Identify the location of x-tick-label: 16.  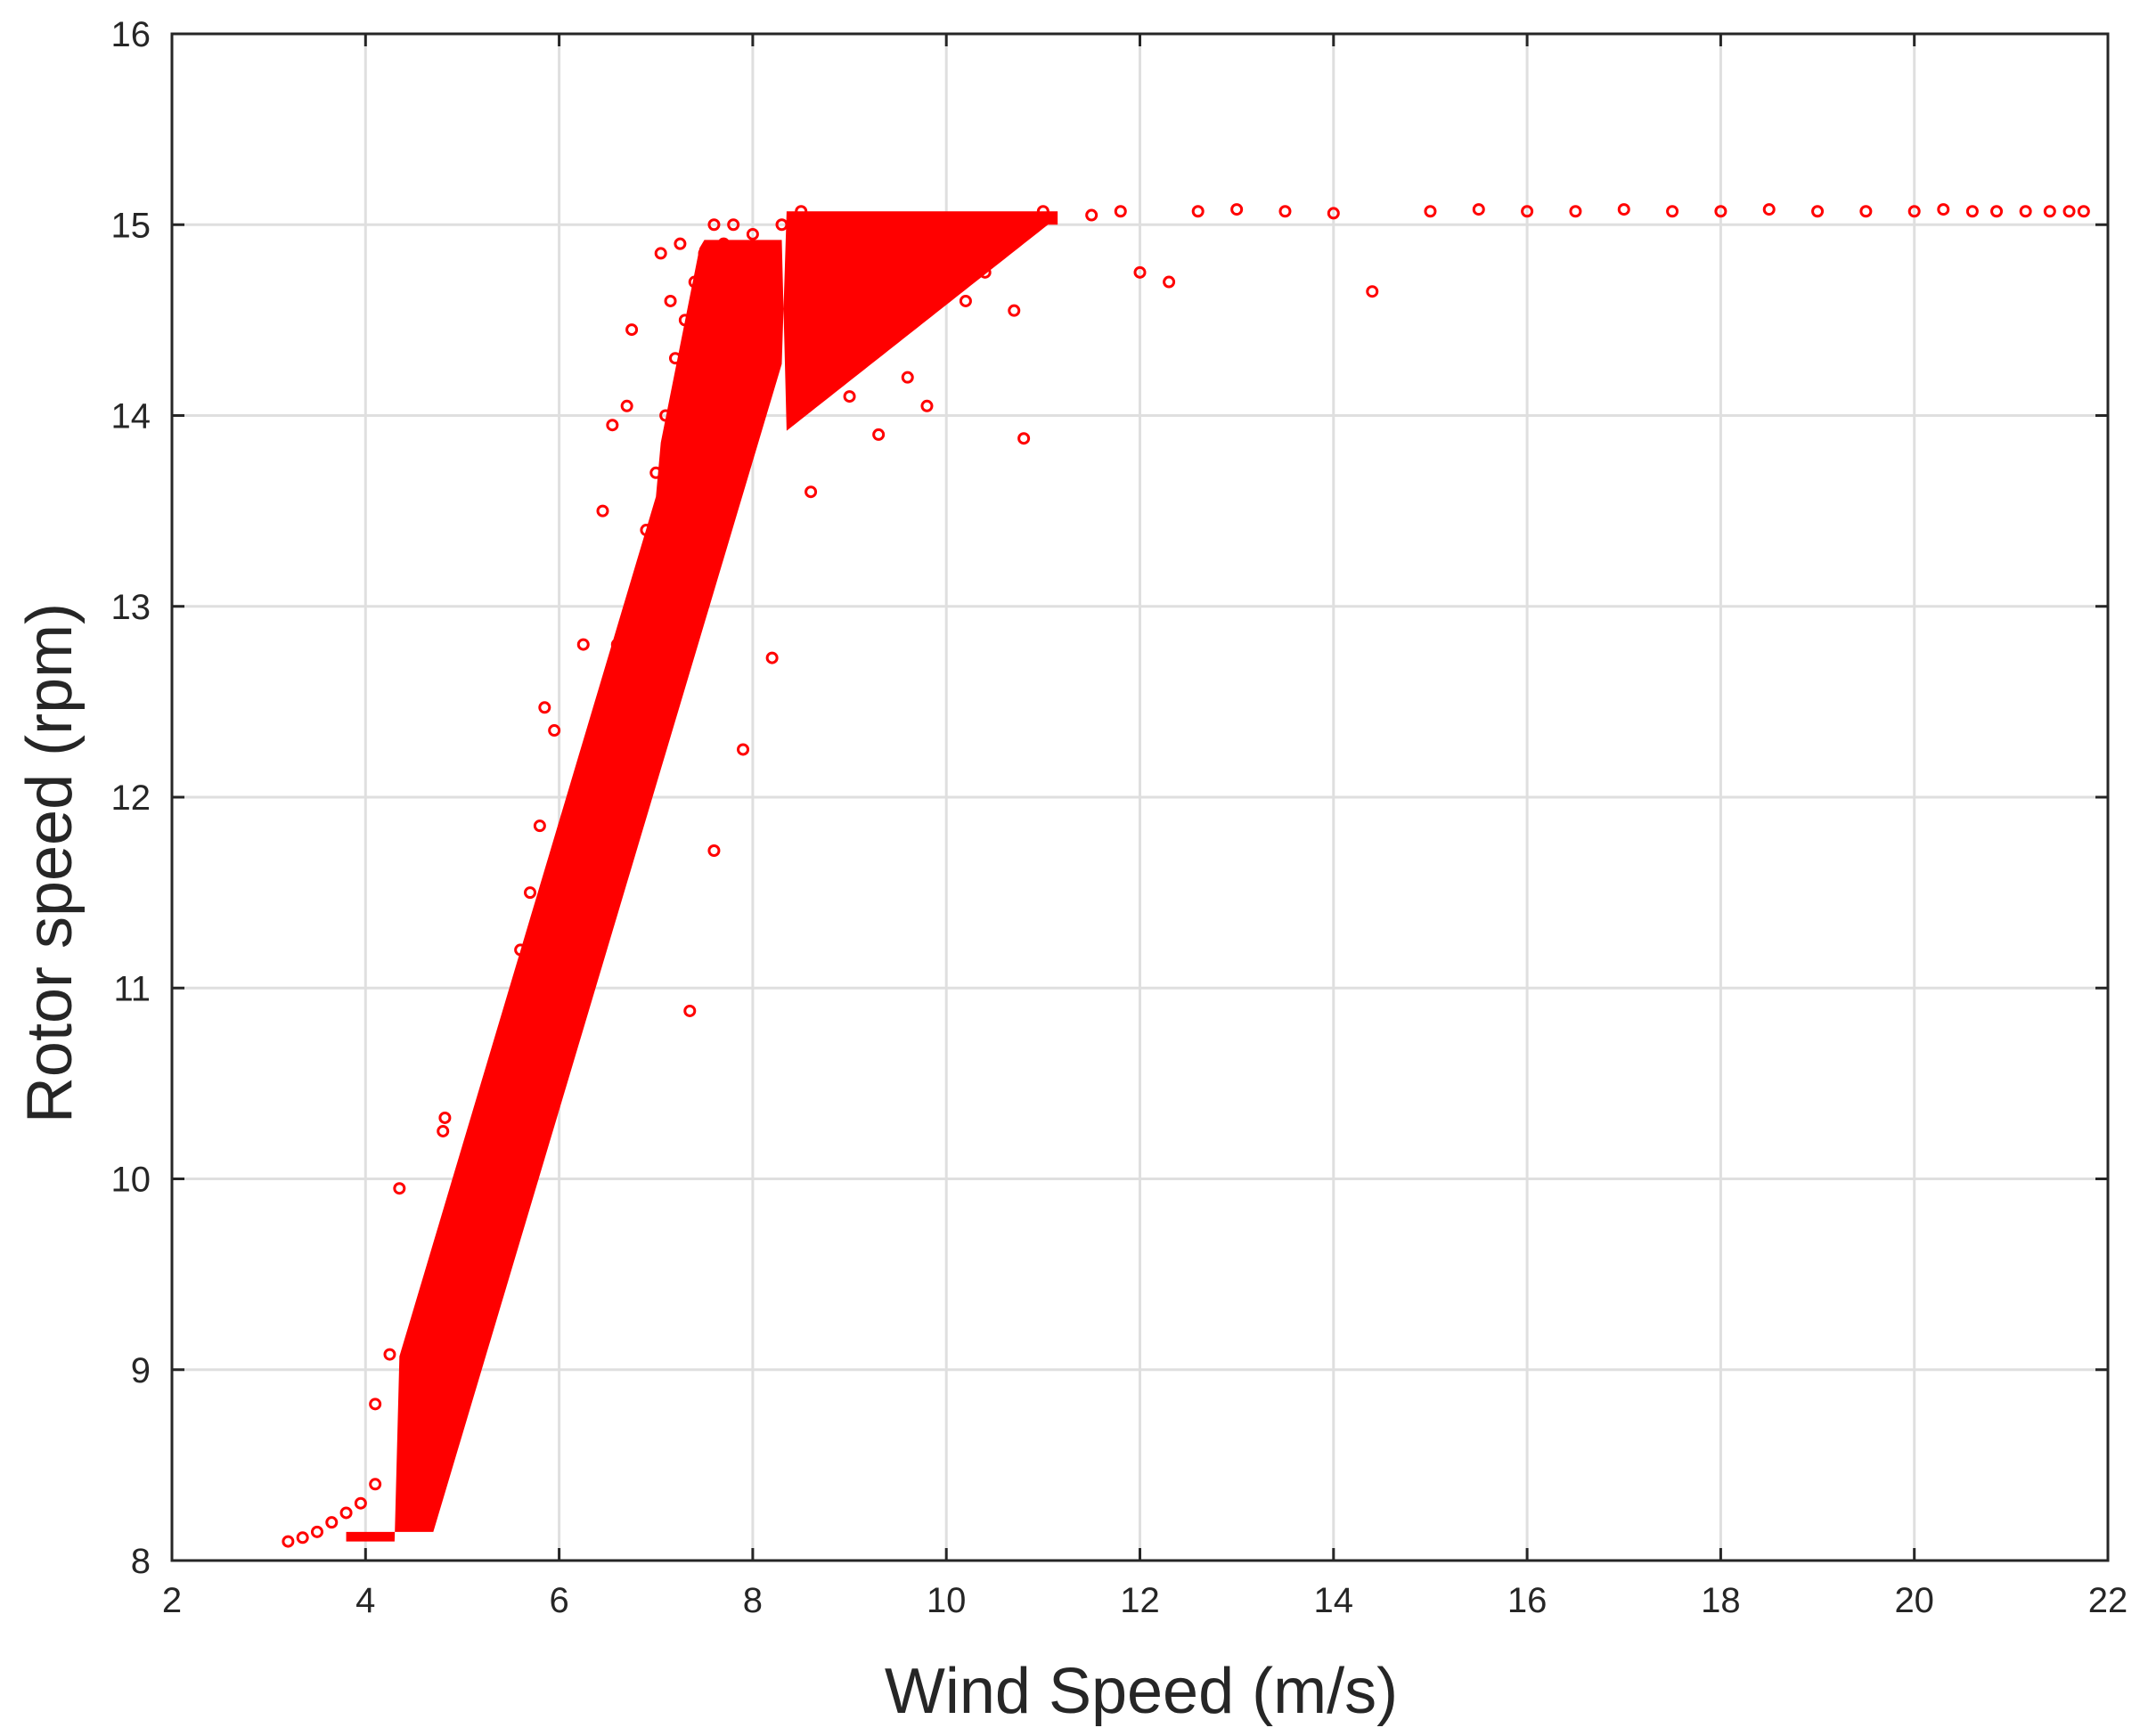
(1527, 1601).